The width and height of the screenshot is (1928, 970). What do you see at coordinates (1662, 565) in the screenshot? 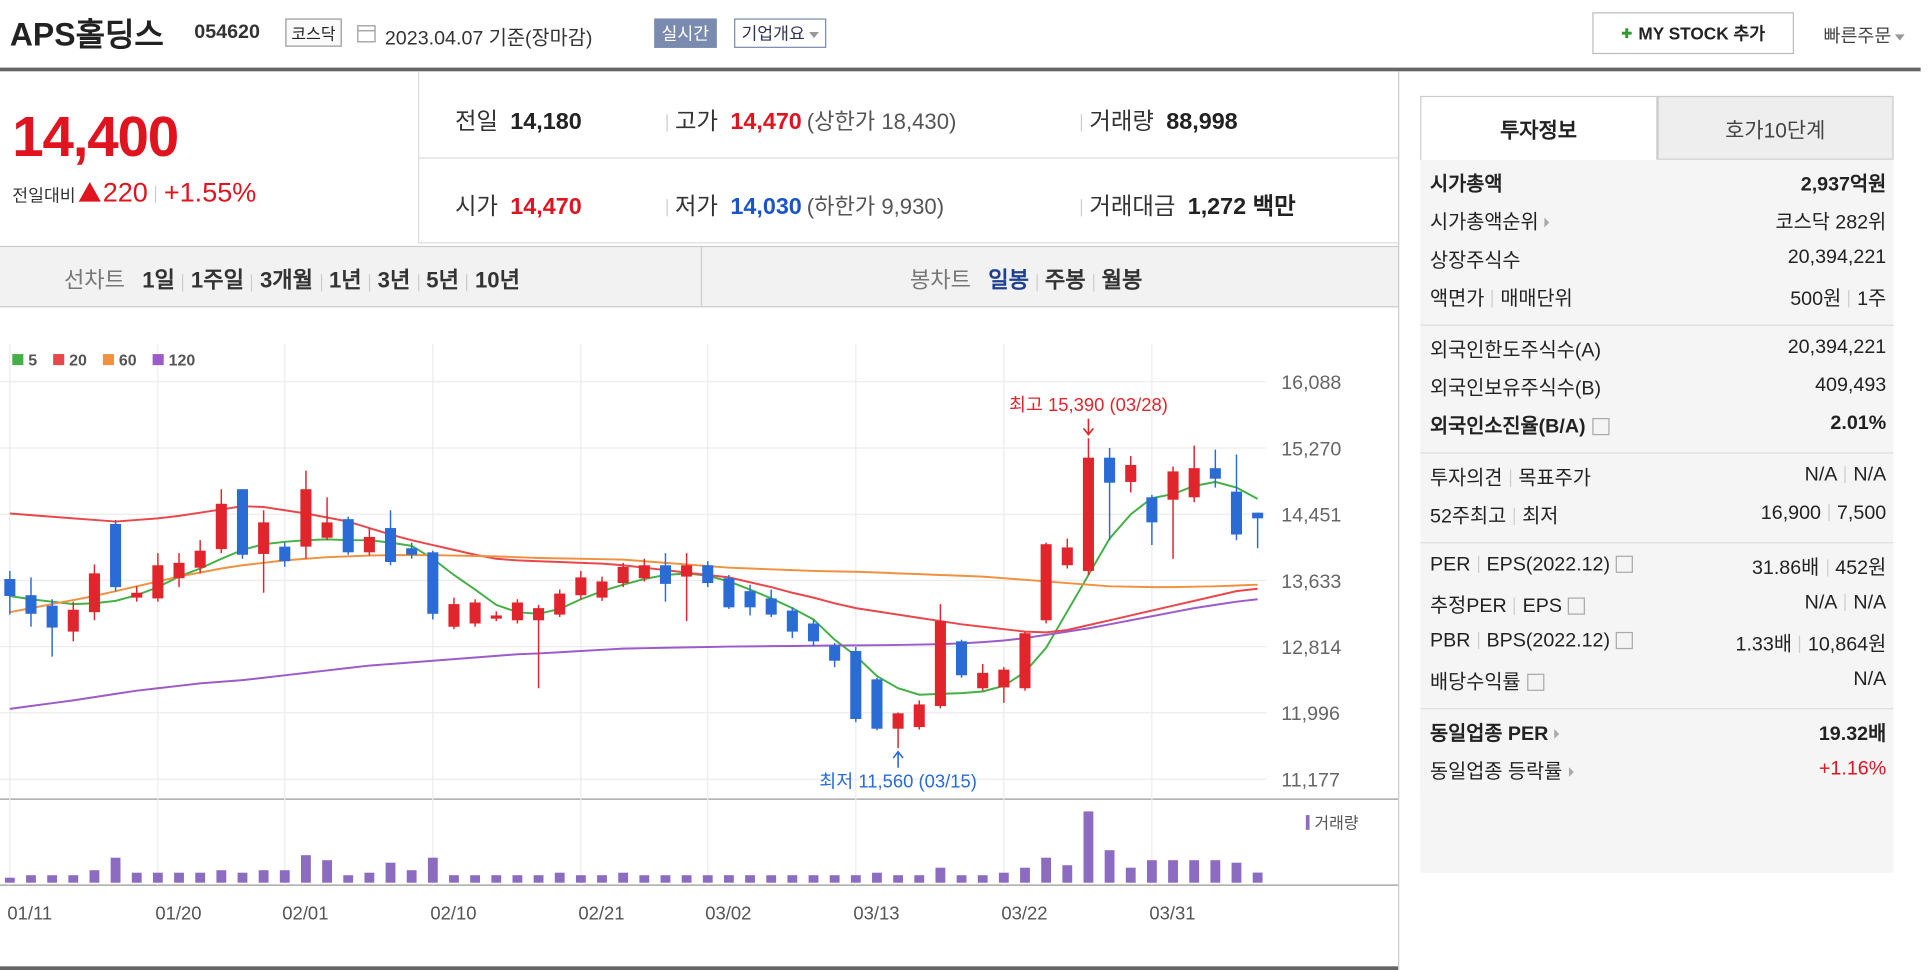
I see `row: PER EPS(2022.12) 31.86배 452원` at bounding box center [1662, 565].